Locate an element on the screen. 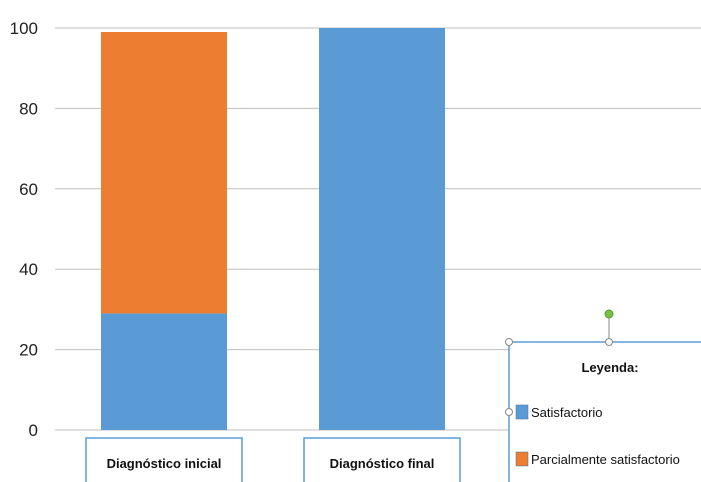 This screenshot has height=482, width=701. category-labels: Diagnóstico inicial Diagnóstico final is located at coordinates (273, 459).